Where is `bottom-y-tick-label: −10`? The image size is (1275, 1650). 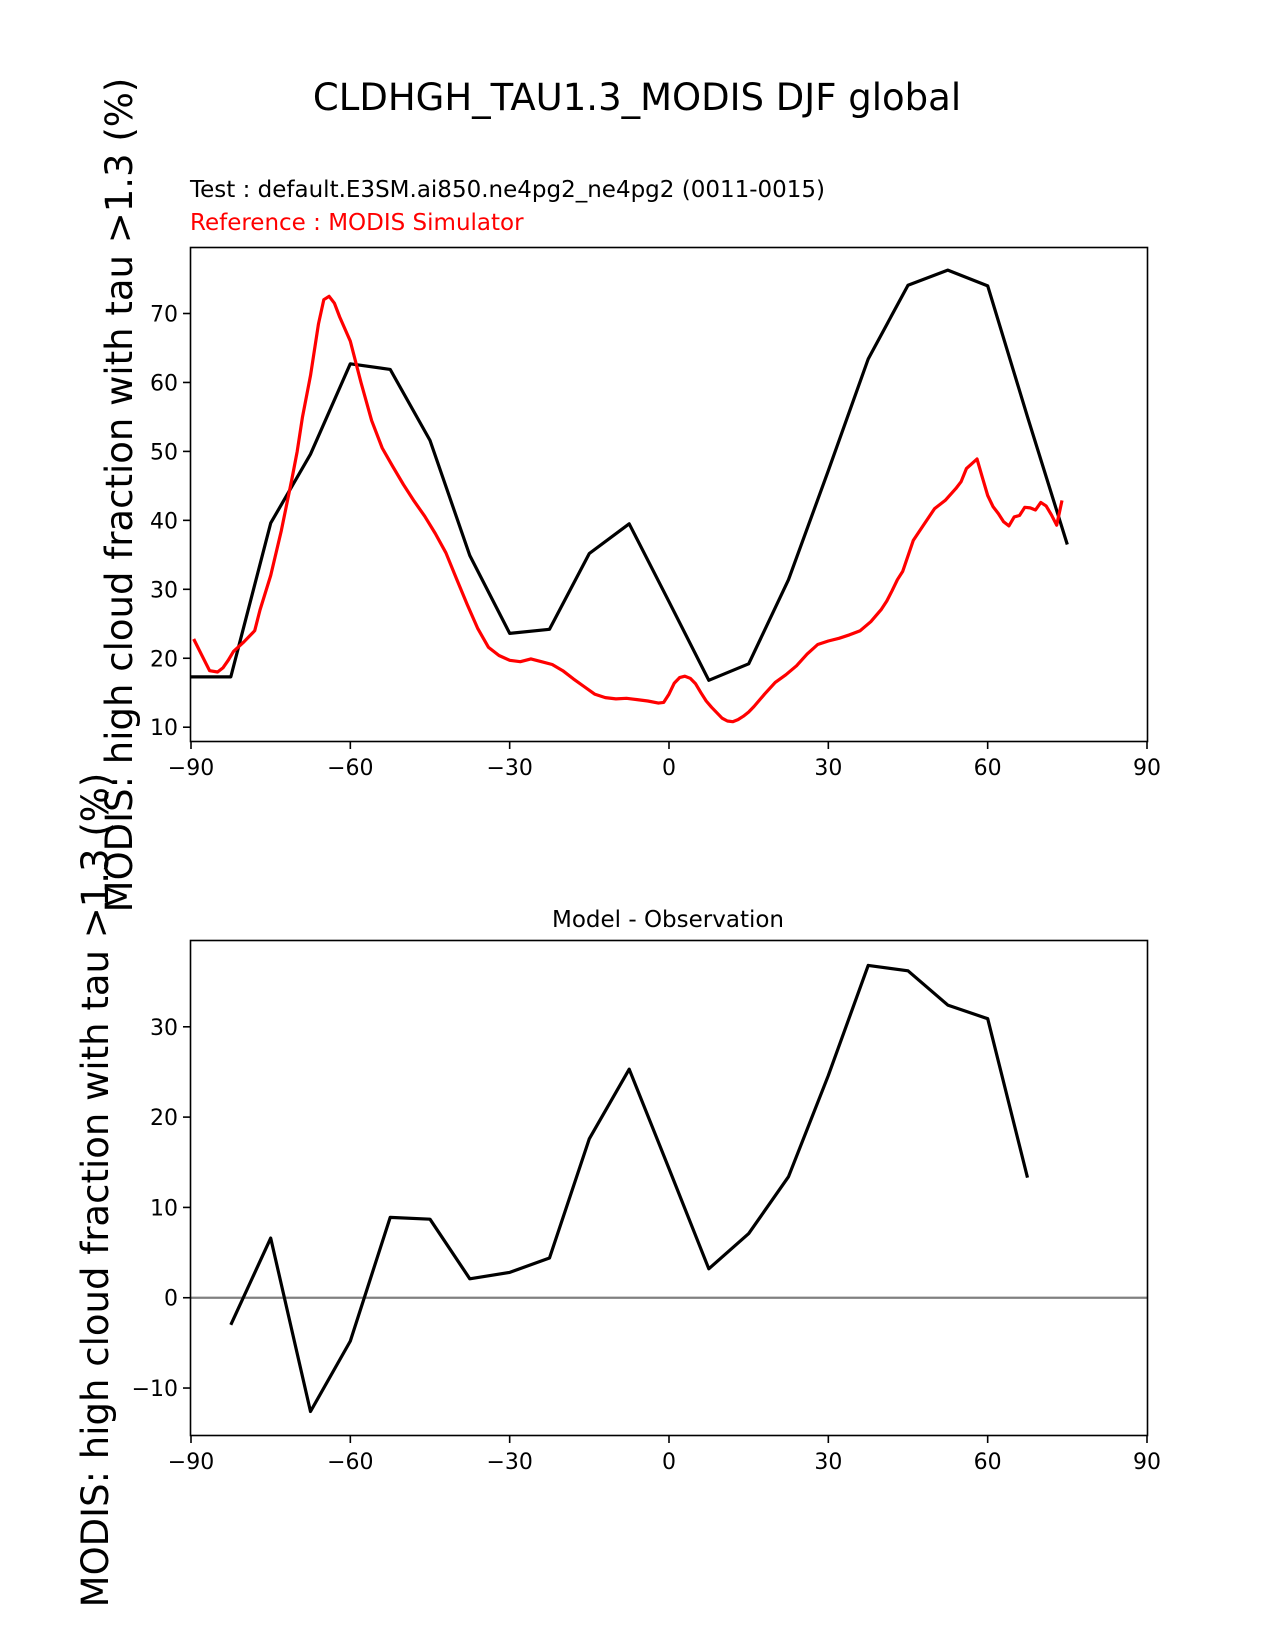
bottom-y-tick-label: −10 is located at coordinates (155, 1389).